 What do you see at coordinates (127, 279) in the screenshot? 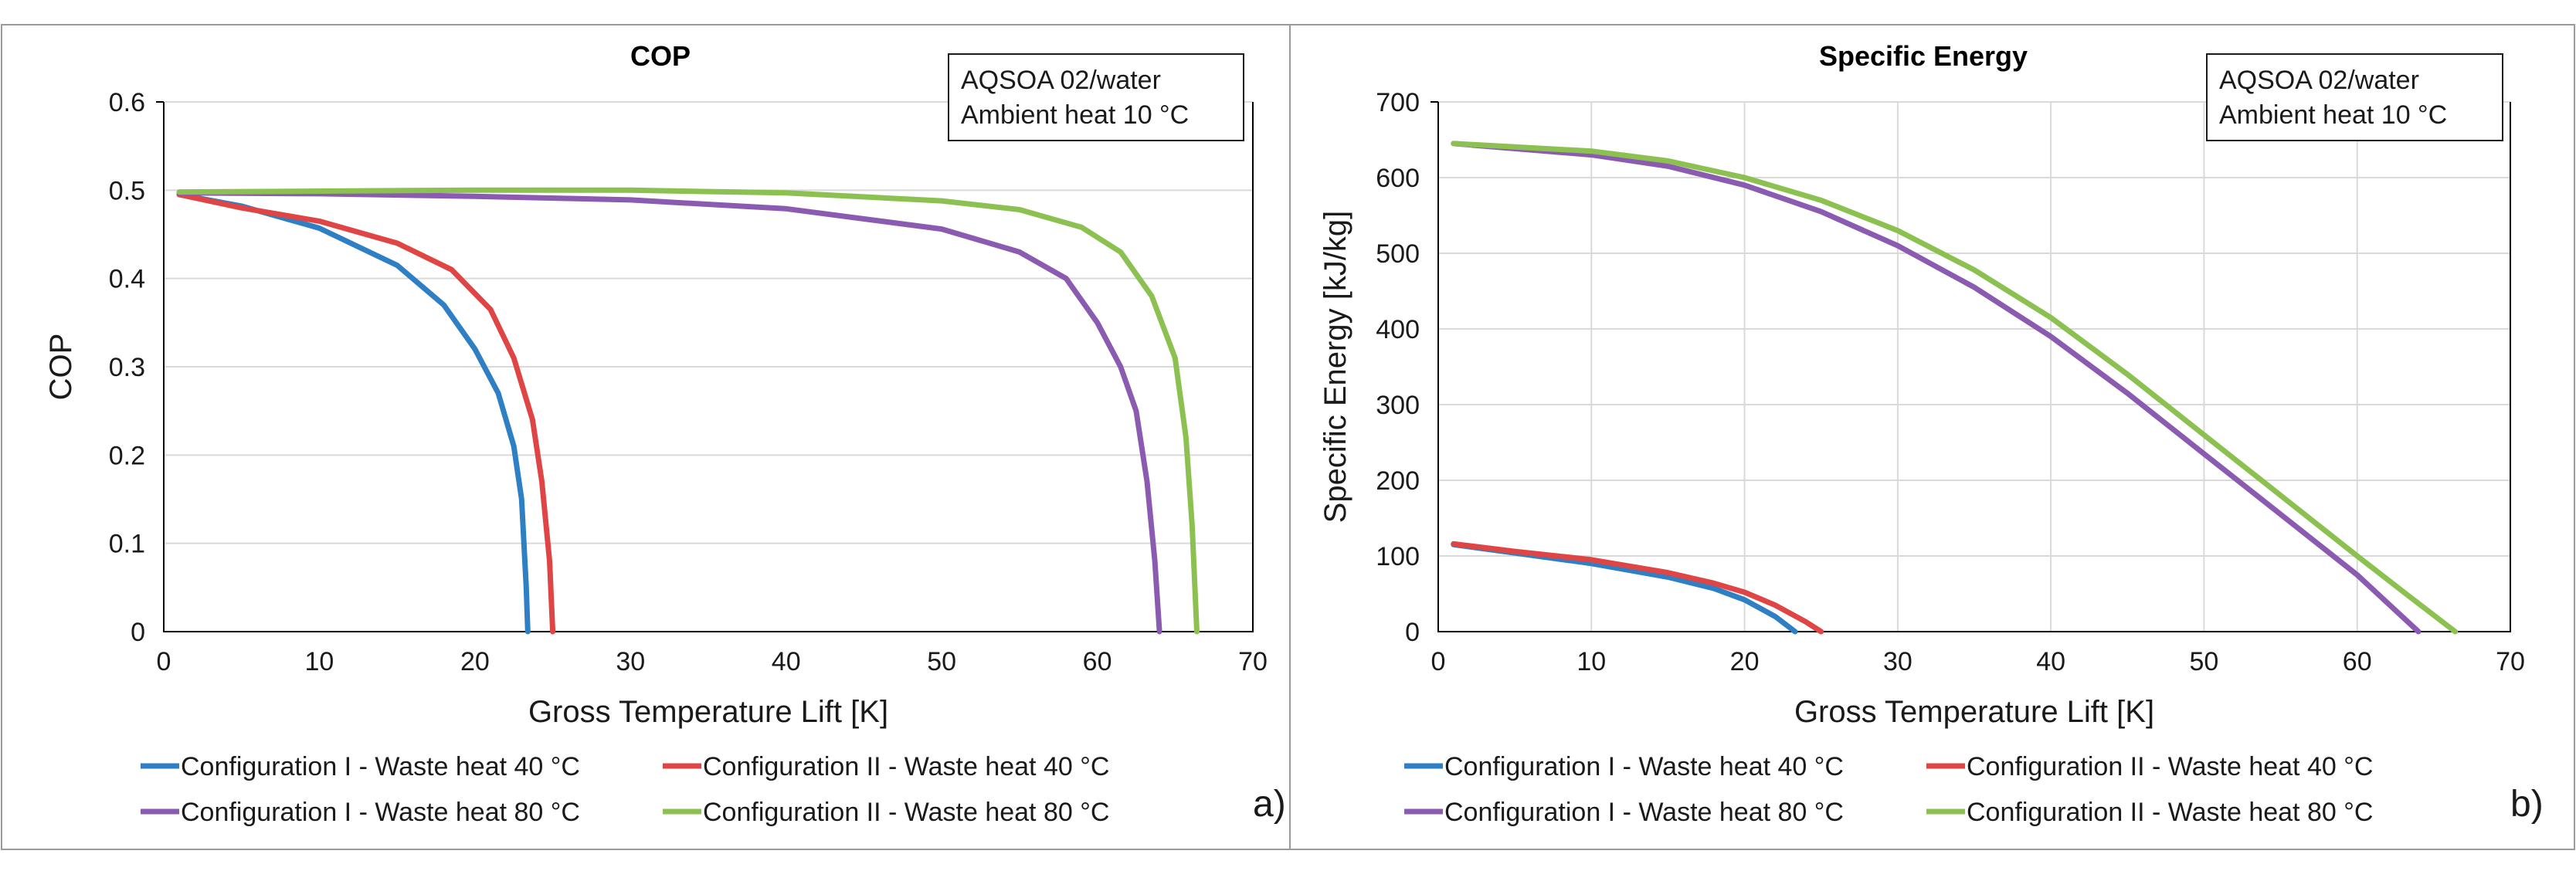
I see `y-tick-label: 0.4` at bounding box center [127, 279].